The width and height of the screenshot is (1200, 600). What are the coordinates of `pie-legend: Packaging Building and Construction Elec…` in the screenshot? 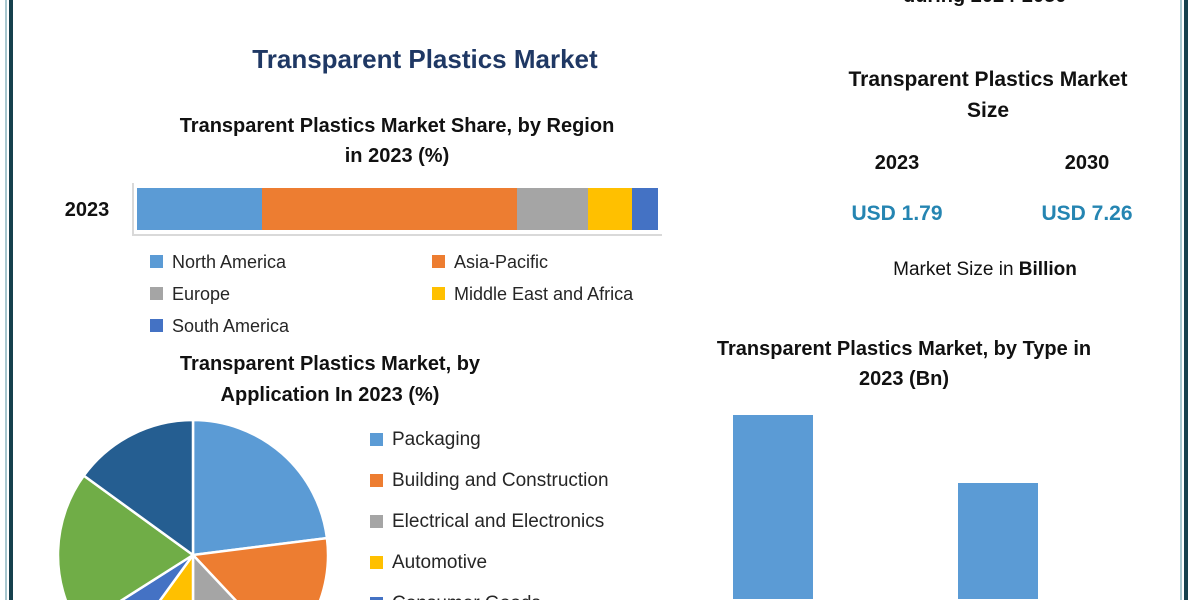 It's located at (489, 514).